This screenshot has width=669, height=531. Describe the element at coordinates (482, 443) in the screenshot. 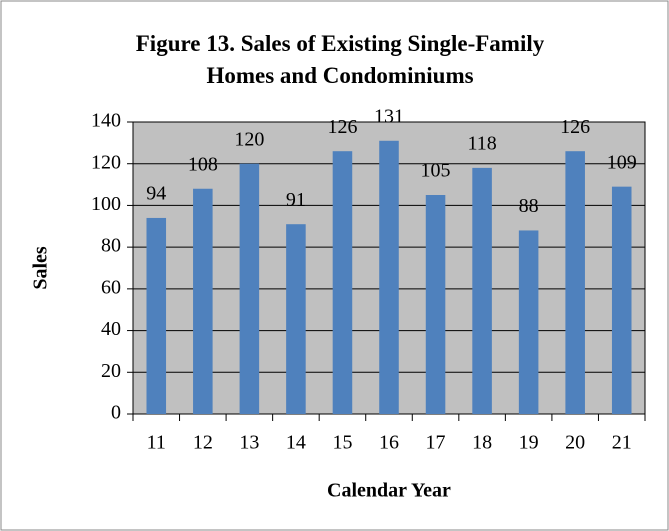

I see `x-tick-label: 18` at that location.